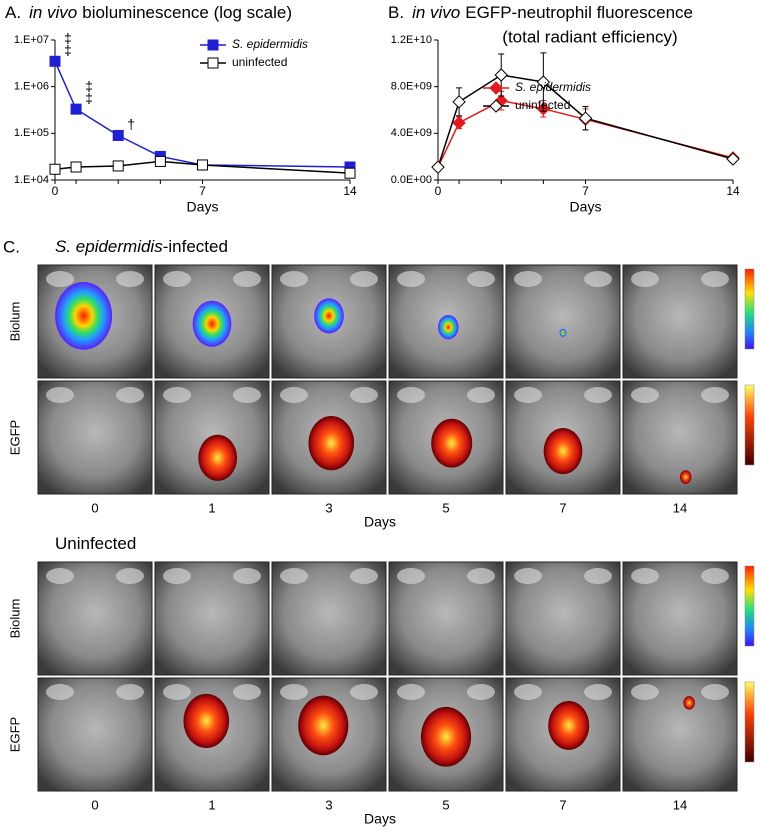 This screenshot has width=760, height=835. I want to click on panel-label: A., so click(13, 12).